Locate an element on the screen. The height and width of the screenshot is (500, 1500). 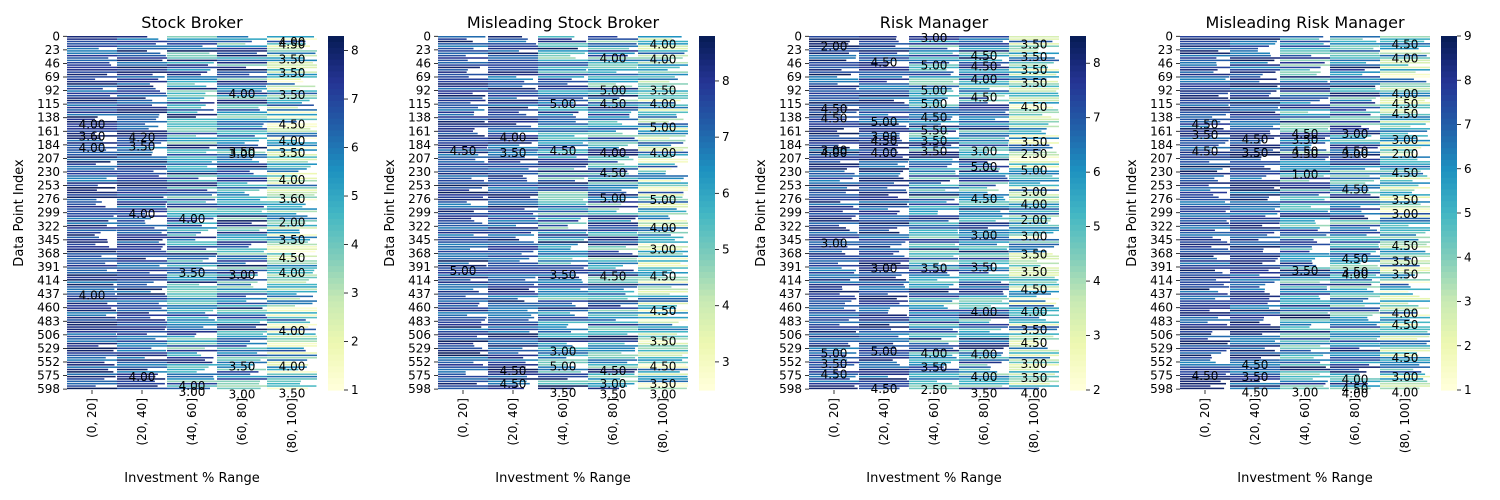
cell-annotation: 4.50 is located at coordinates (292, 125).